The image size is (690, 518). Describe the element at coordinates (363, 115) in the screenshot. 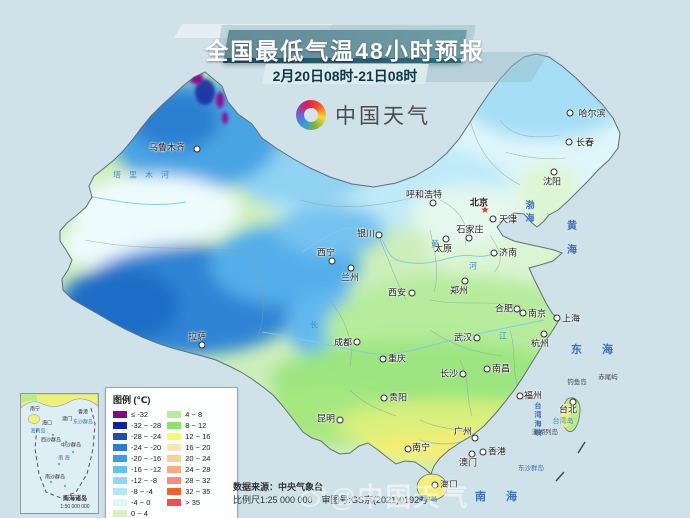

I see `china-weather-logo: 中国天气` at that location.